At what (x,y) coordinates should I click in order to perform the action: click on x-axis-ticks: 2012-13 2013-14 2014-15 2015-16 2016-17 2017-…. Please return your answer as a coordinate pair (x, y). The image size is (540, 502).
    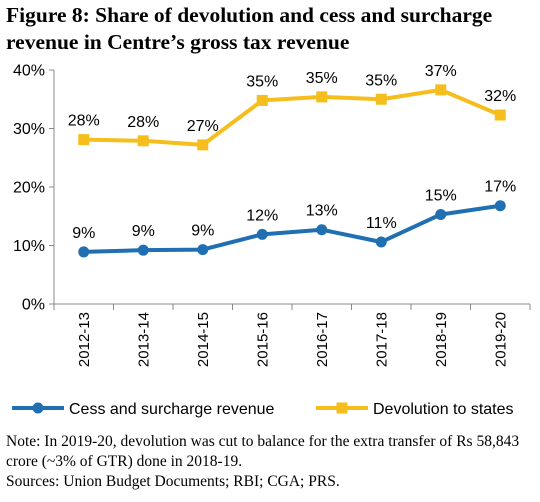
    Looking at the image, I should click on (292, 335).